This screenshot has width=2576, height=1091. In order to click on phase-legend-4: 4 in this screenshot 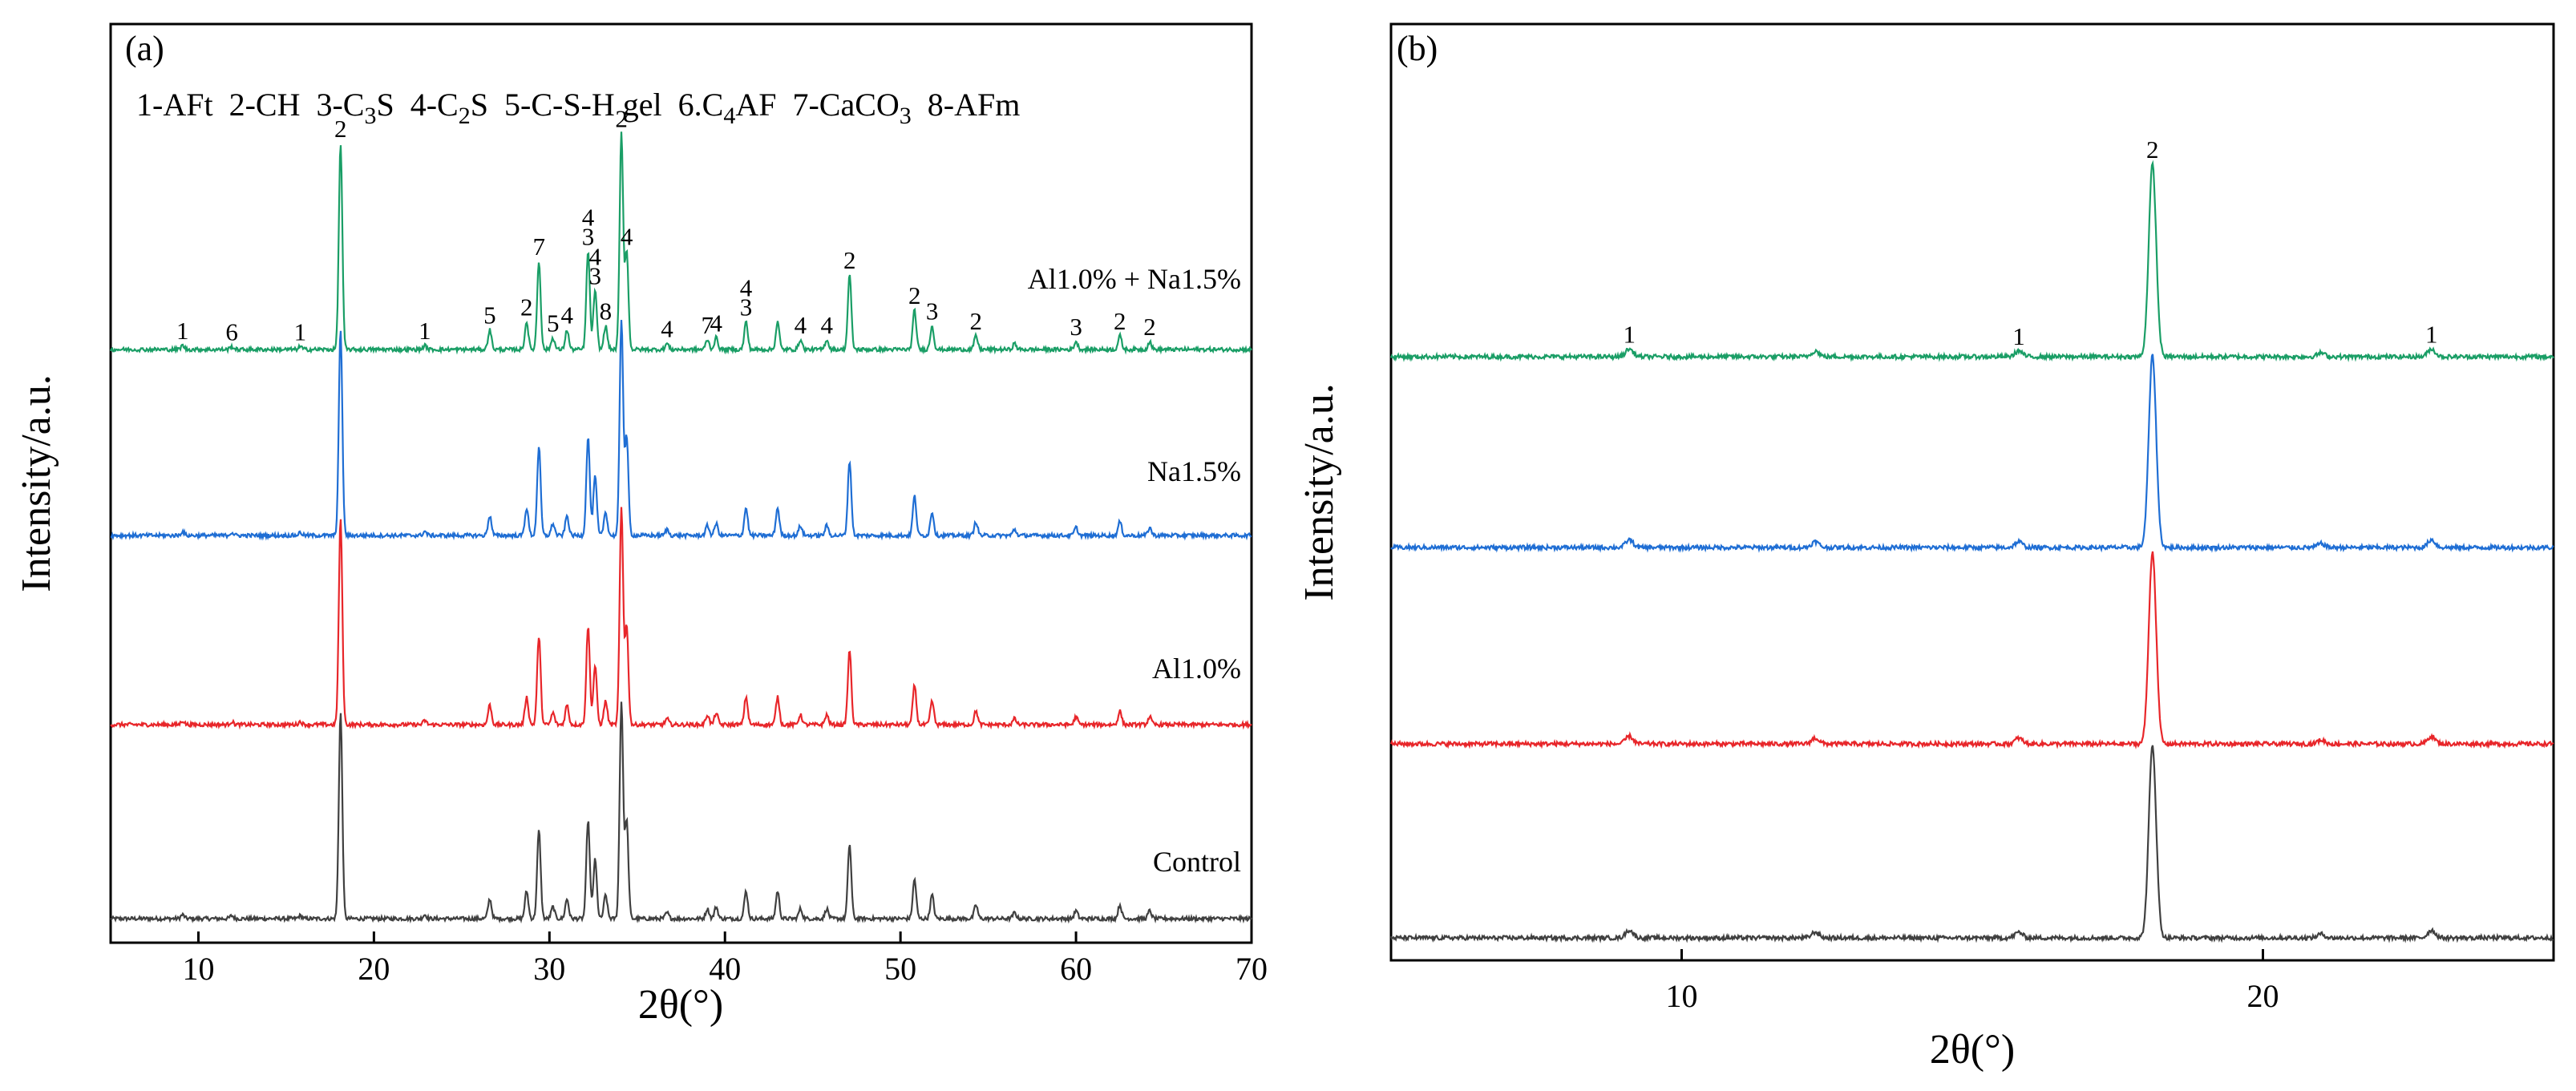, I will do `click(418, 105)`.